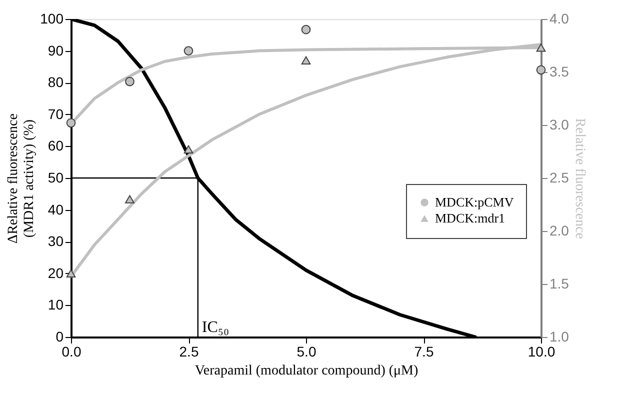 Image resolution: width=630 pixels, height=413 pixels. Describe the element at coordinates (474, 202) in the screenshot. I see `legend-label: MDCK:pCMV` at that location.